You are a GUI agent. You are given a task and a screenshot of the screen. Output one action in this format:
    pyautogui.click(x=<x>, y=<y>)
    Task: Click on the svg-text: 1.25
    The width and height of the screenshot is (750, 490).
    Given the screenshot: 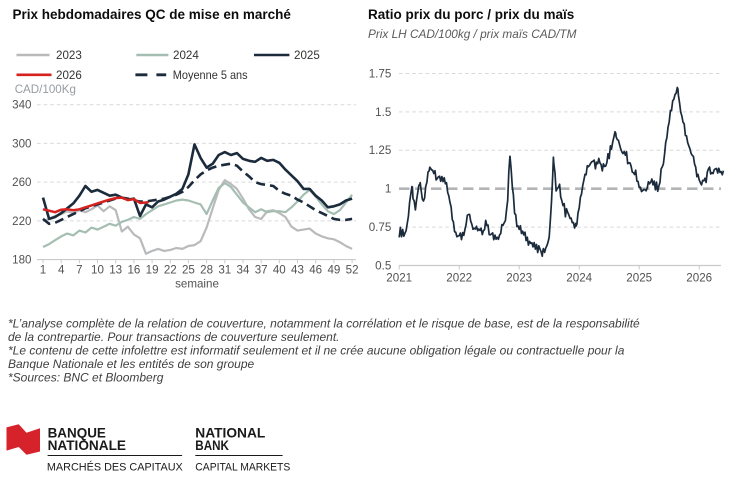 What is the action you would take?
    pyautogui.click(x=380, y=150)
    